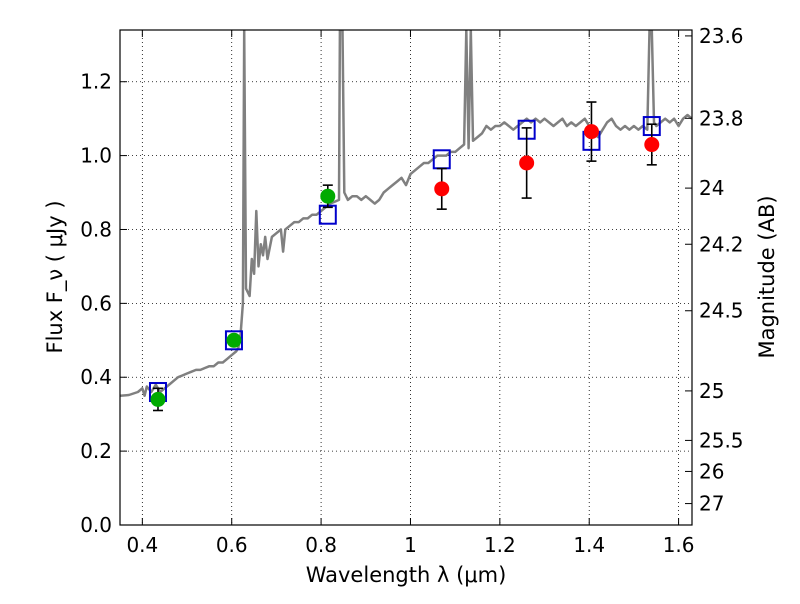 The image size is (800, 604). Describe the element at coordinates (96, 377) in the screenshot. I see `y-tick-label: 0.4` at that location.